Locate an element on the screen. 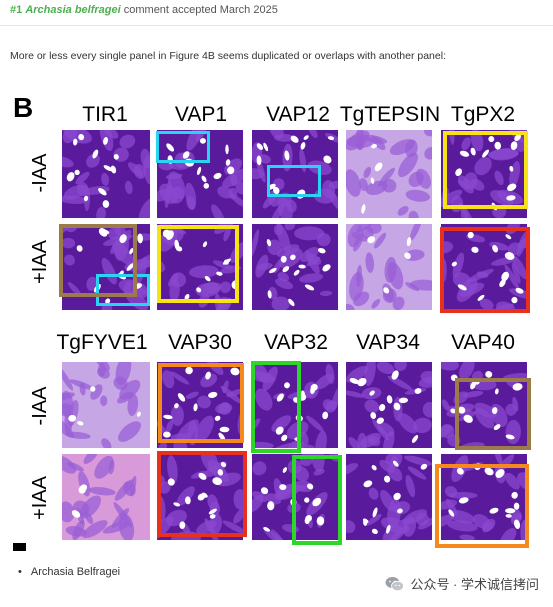 The height and width of the screenshot is (607, 553). highlight-box-vap12-overlap is located at coordinates (294, 181).